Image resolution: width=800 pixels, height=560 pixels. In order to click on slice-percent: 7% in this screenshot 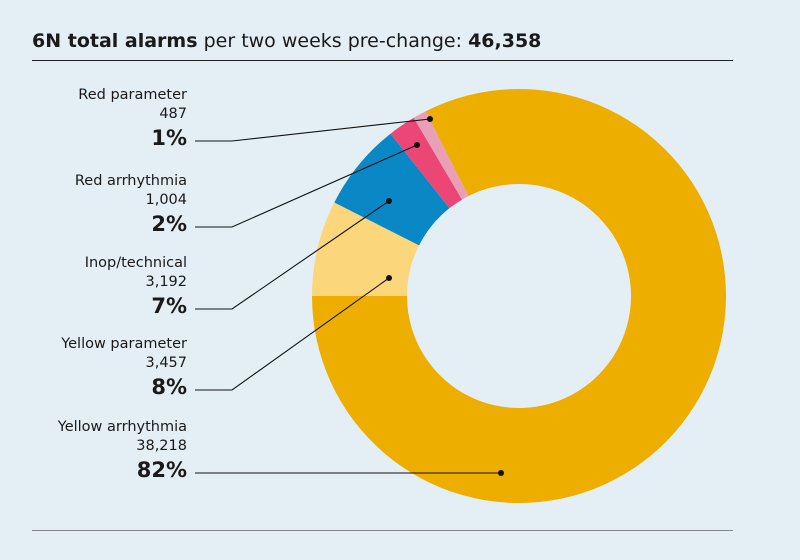, I will do `click(169, 306)`.